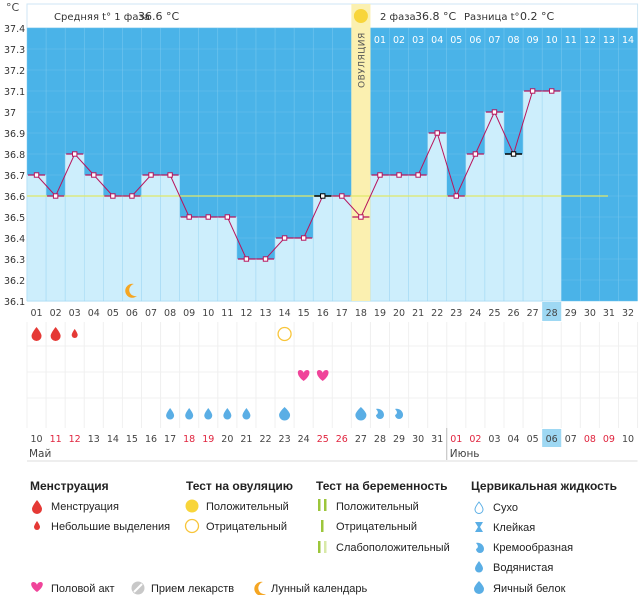 Image resolution: width=644 pixels, height=595 pixels. Describe the element at coordinates (14, 29) in the screenshot. I see `y-tick-label: 37.4` at that location.